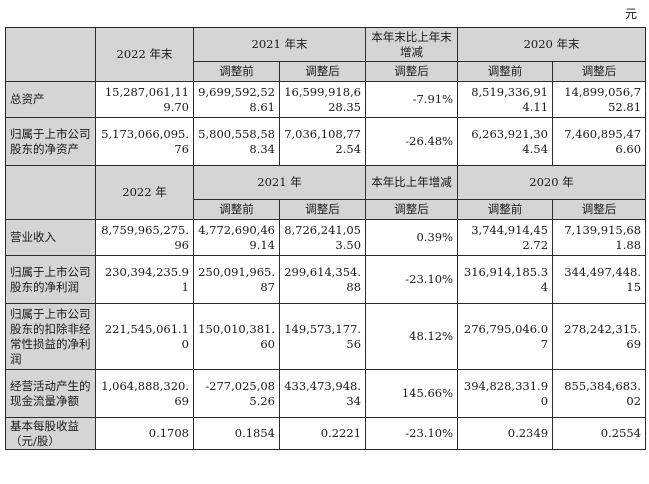 The width and height of the screenshot is (649, 484). I want to click on cell-2021-after: 299,614,354.88, so click(322, 279).